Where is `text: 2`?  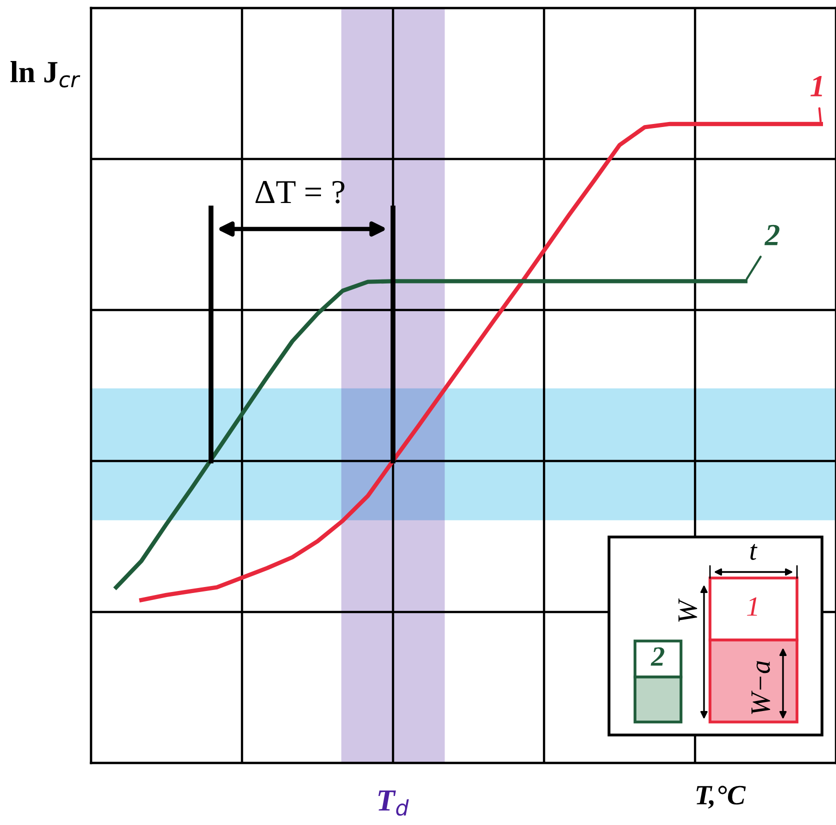
text: 2 is located at coordinates (657, 656).